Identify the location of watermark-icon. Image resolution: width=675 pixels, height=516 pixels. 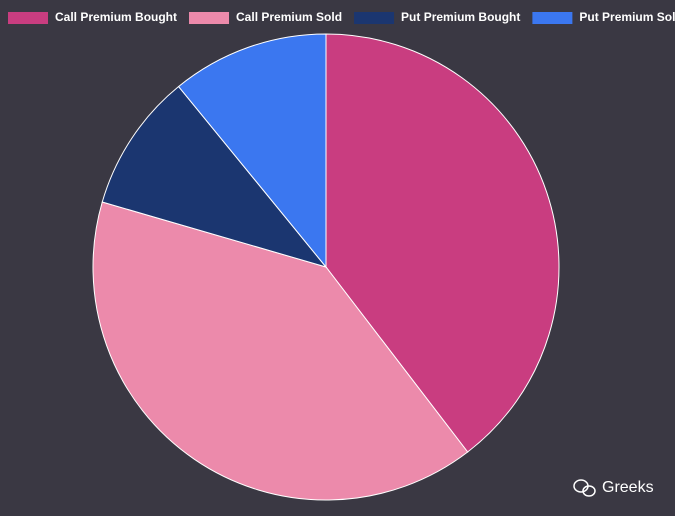
(584, 488).